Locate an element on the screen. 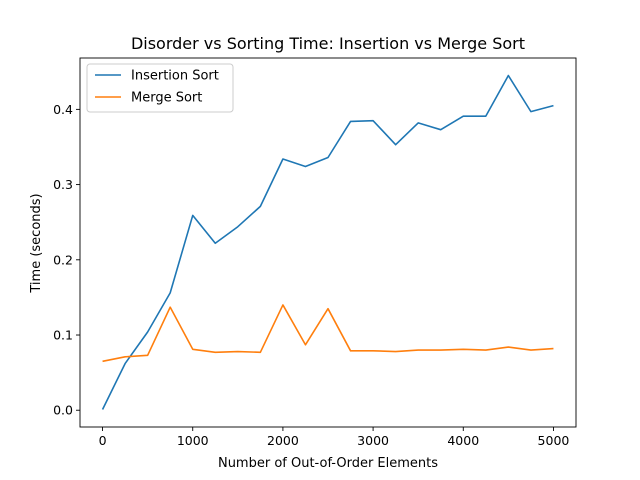 Image resolution: width=640 pixels, height=480 pixels. y-axis-label: Time (seconds) is located at coordinates (36, 243).